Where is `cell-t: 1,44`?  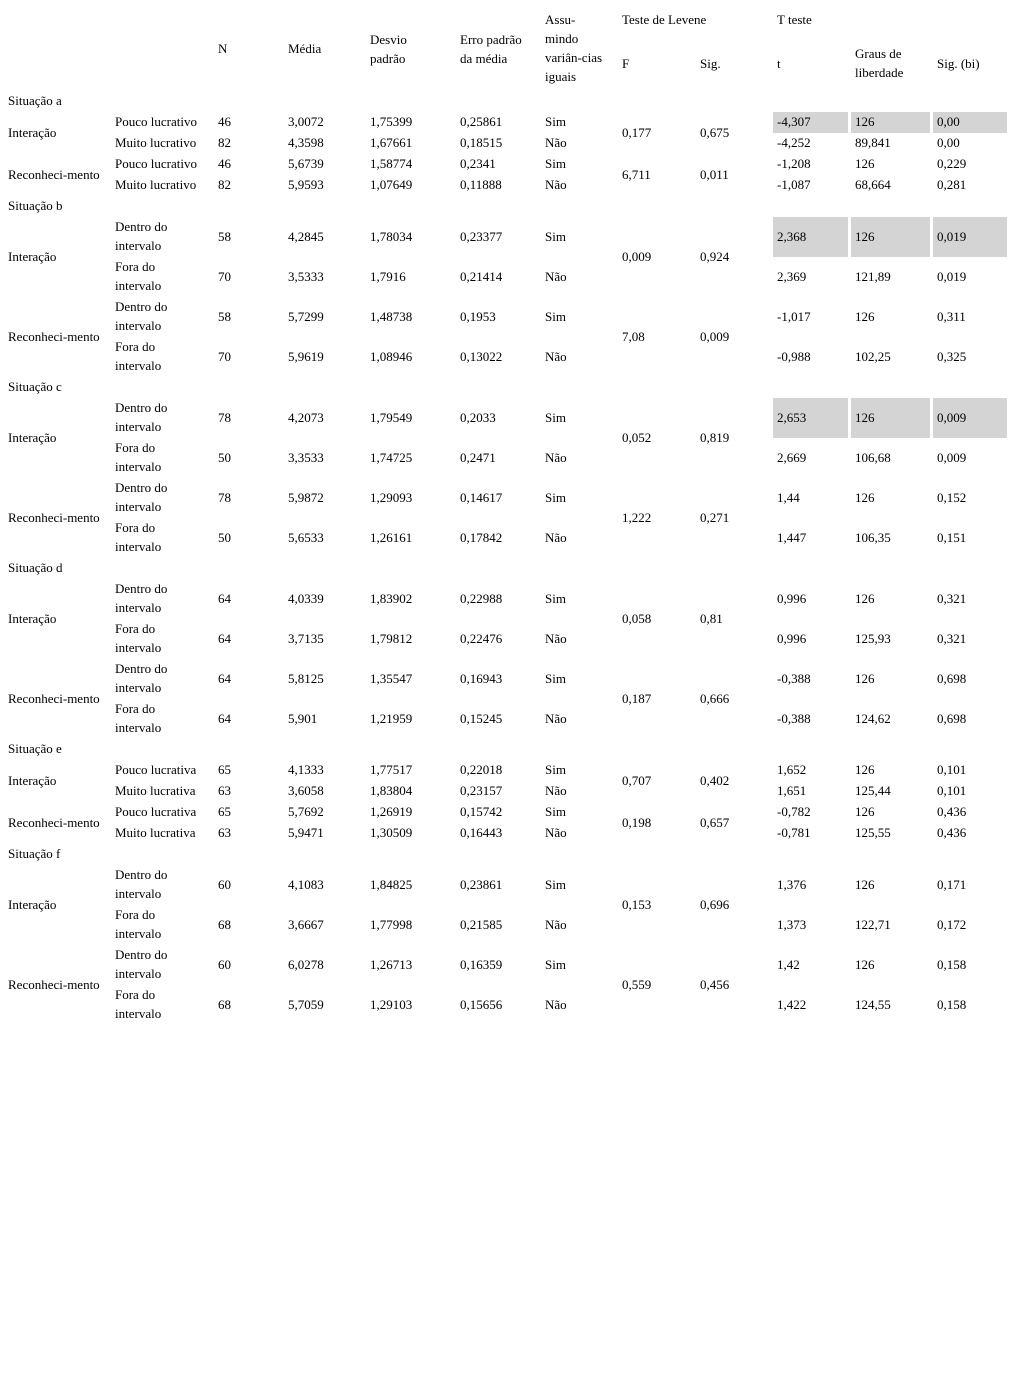 cell-t: 1,44 is located at coordinates (788, 497).